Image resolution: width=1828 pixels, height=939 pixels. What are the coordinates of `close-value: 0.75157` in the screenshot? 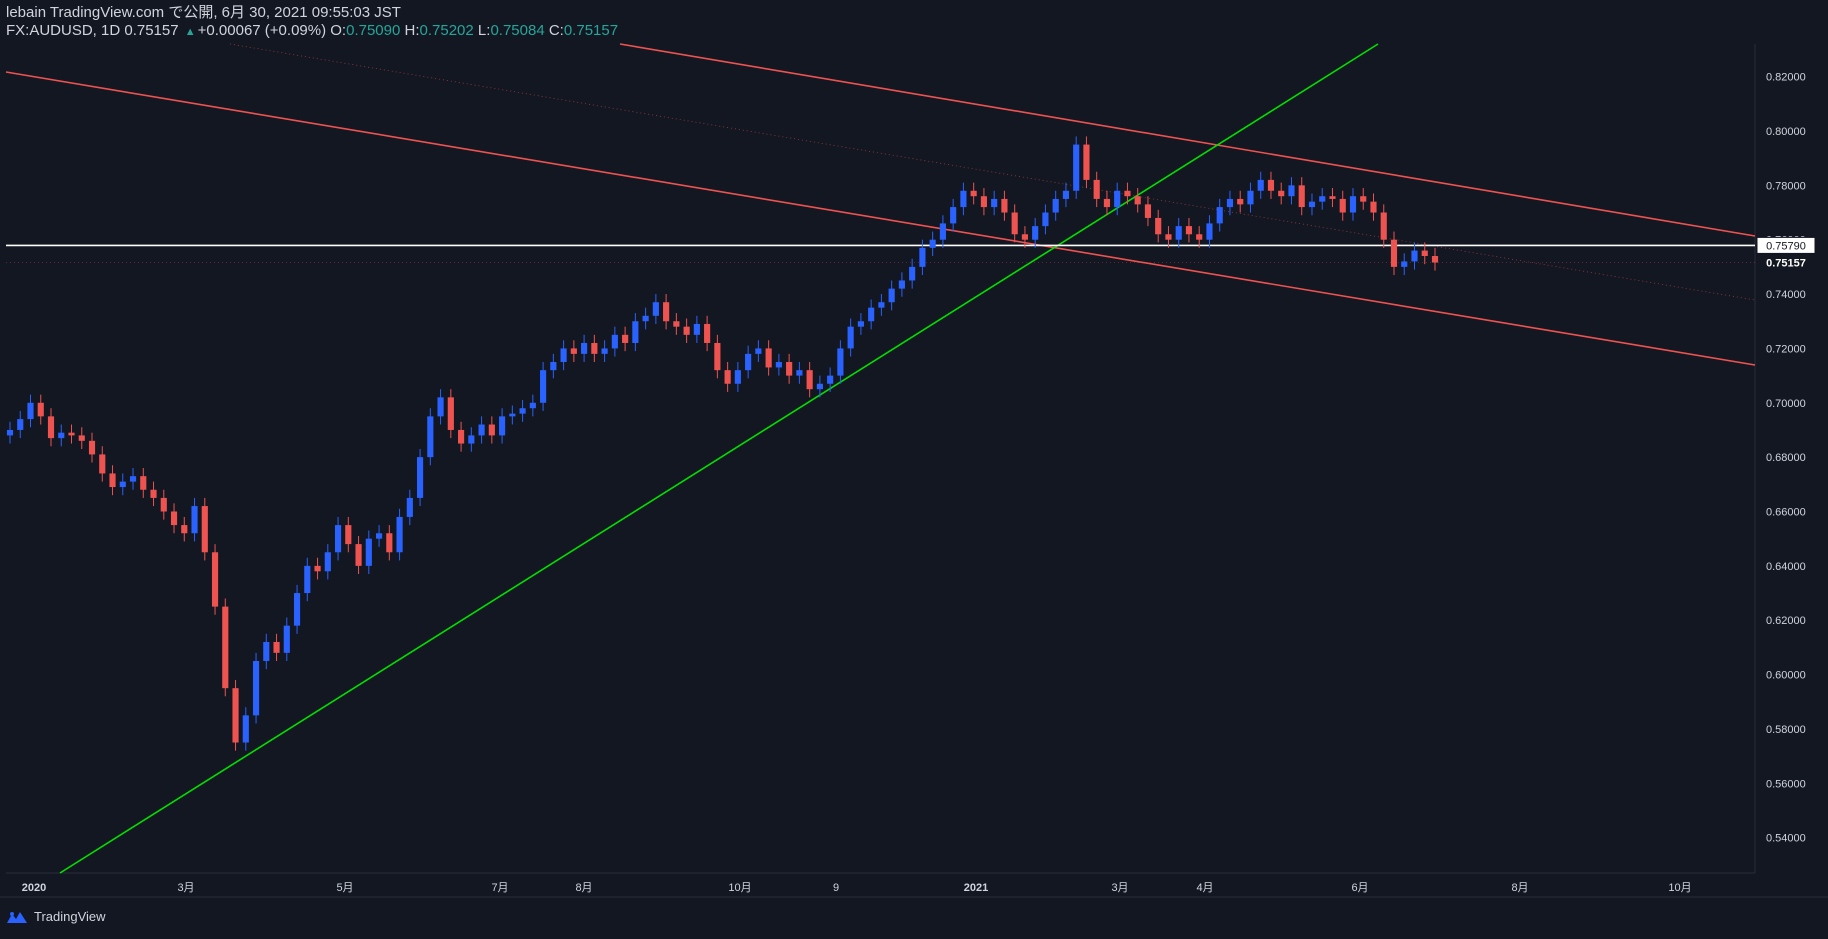 It's located at (591, 30).